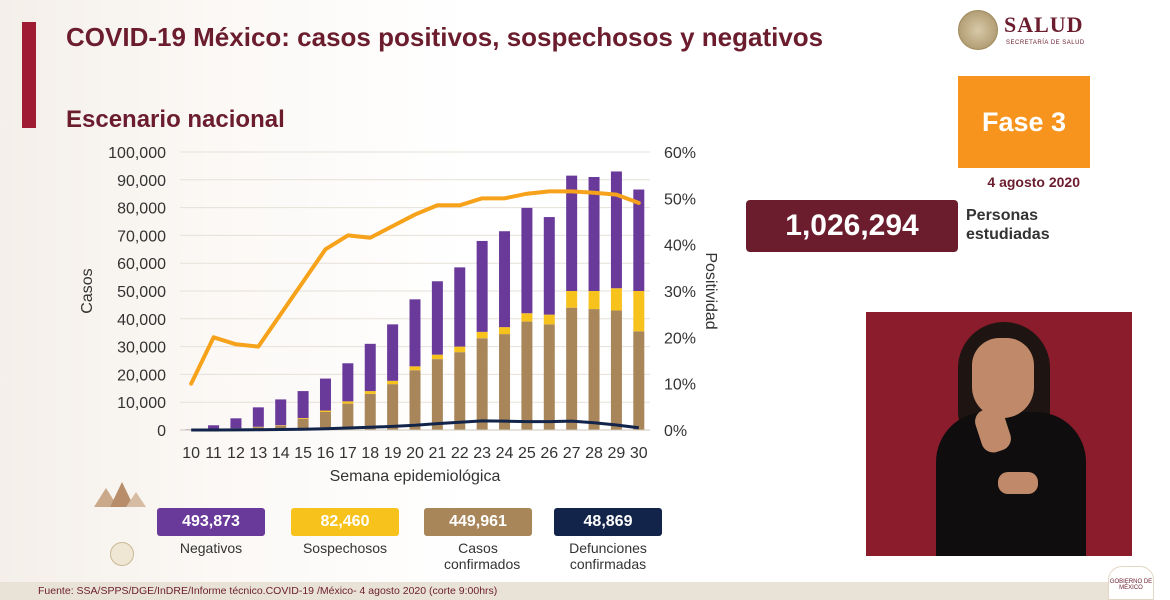 Image resolution: width=1170 pixels, height=600 pixels. What do you see at coordinates (236, 453) in the screenshot?
I see `x-tick-label: 12` at bounding box center [236, 453].